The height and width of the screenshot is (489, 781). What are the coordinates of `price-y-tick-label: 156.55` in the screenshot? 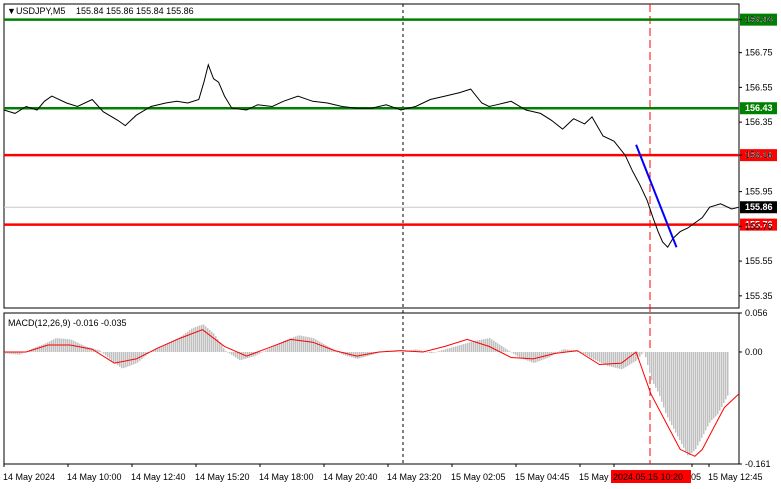 It's located at (759, 87).